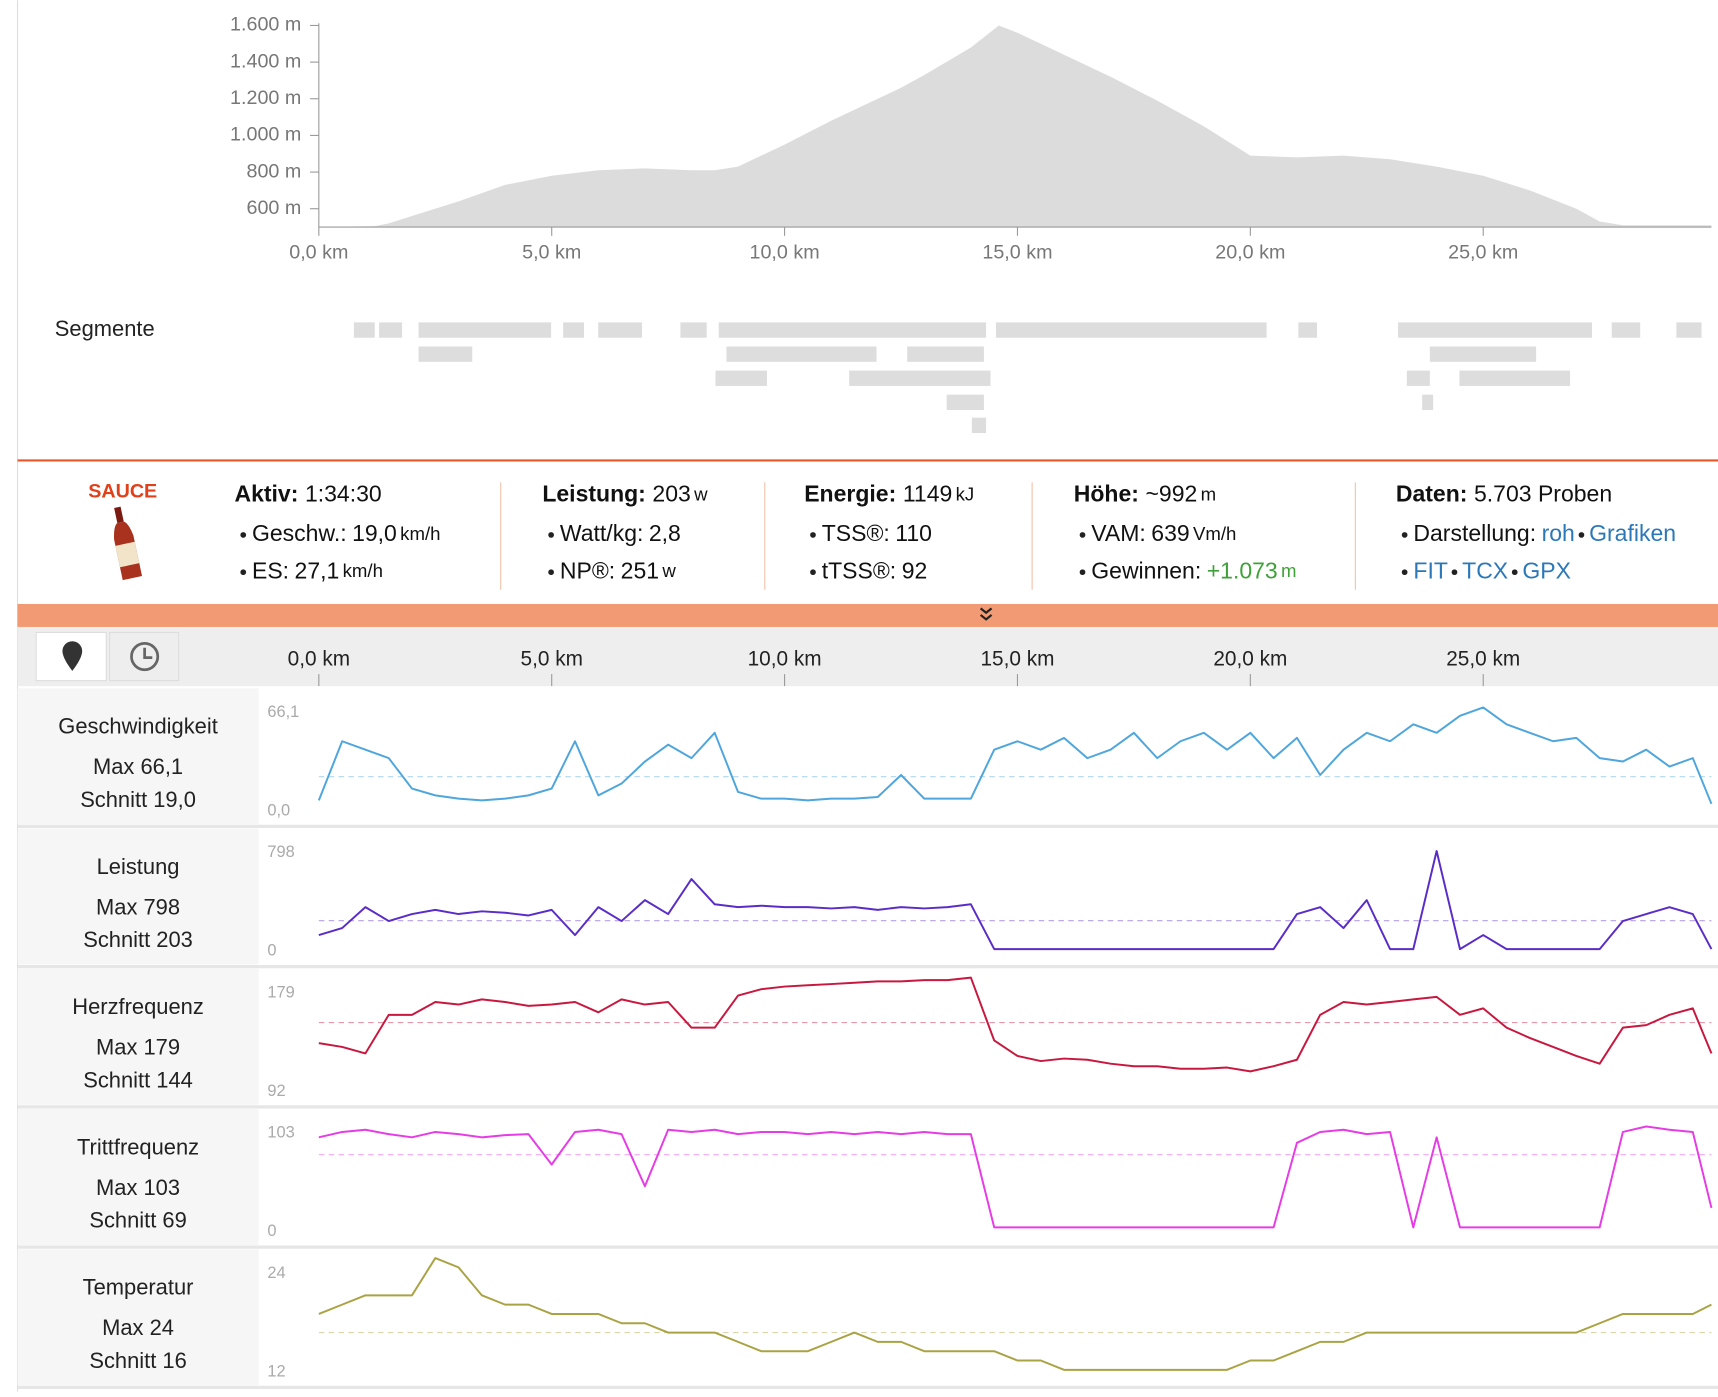 The height and width of the screenshot is (1397, 1718). Describe the element at coordinates (420, 533) in the screenshot. I see `stat-row-unit: km/h` at that location.